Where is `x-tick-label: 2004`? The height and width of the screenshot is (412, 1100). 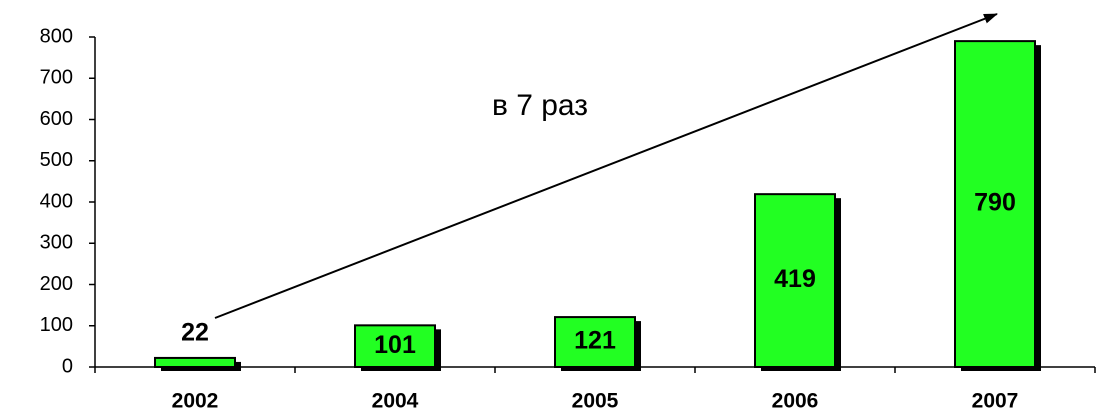
x-tick-label: 2004 is located at coordinates (395, 401).